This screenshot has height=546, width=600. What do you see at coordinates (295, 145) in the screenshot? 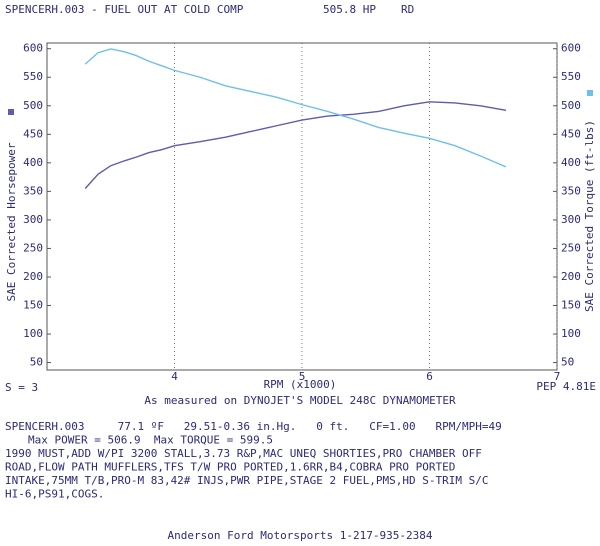
I see `series-line` at bounding box center [295, 145].